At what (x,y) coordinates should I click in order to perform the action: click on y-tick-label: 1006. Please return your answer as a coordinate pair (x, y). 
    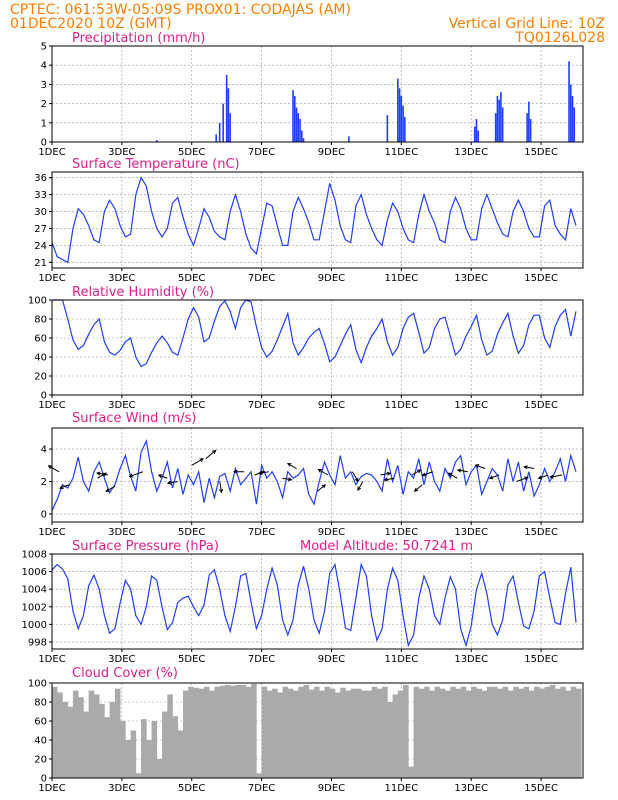
    Looking at the image, I should click on (34, 572).